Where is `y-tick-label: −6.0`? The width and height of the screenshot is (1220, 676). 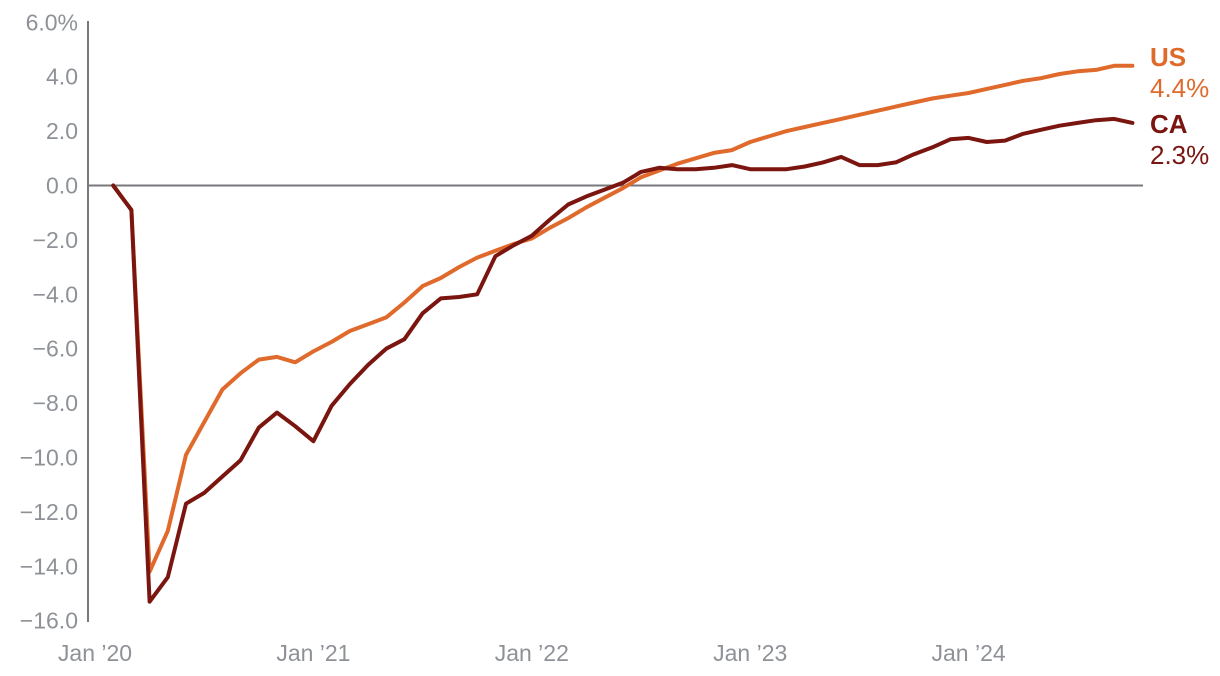 y-tick-label: −6.0 is located at coordinates (55, 349).